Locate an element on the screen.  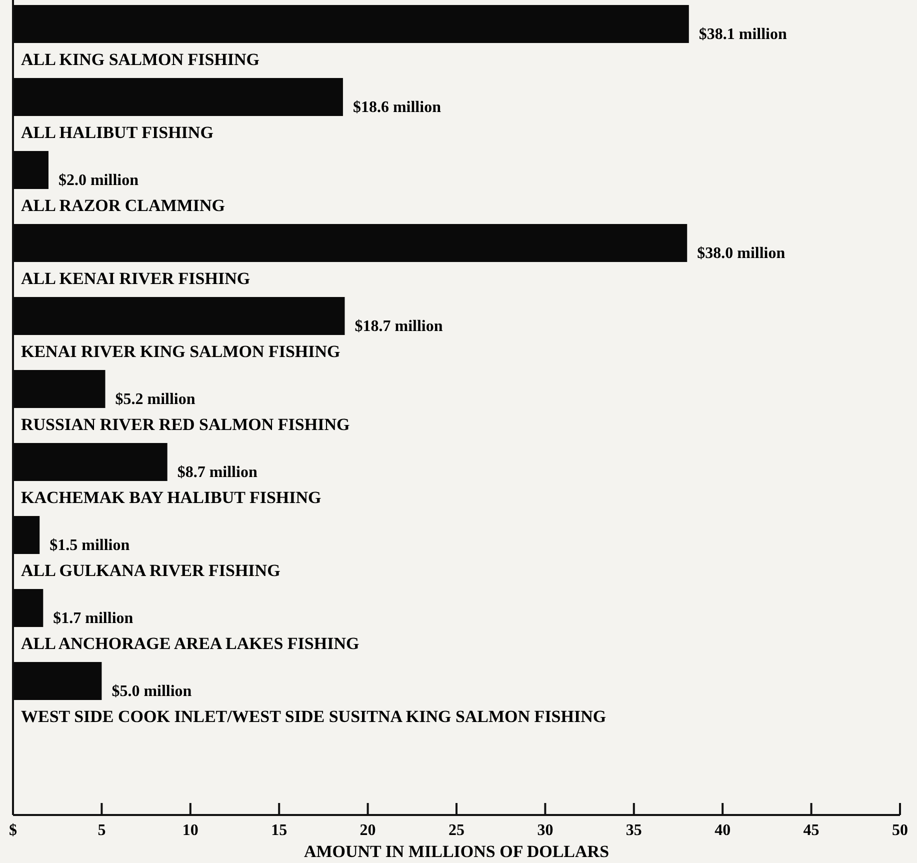
x-tick-label: 10 is located at coordinates (190, 830).